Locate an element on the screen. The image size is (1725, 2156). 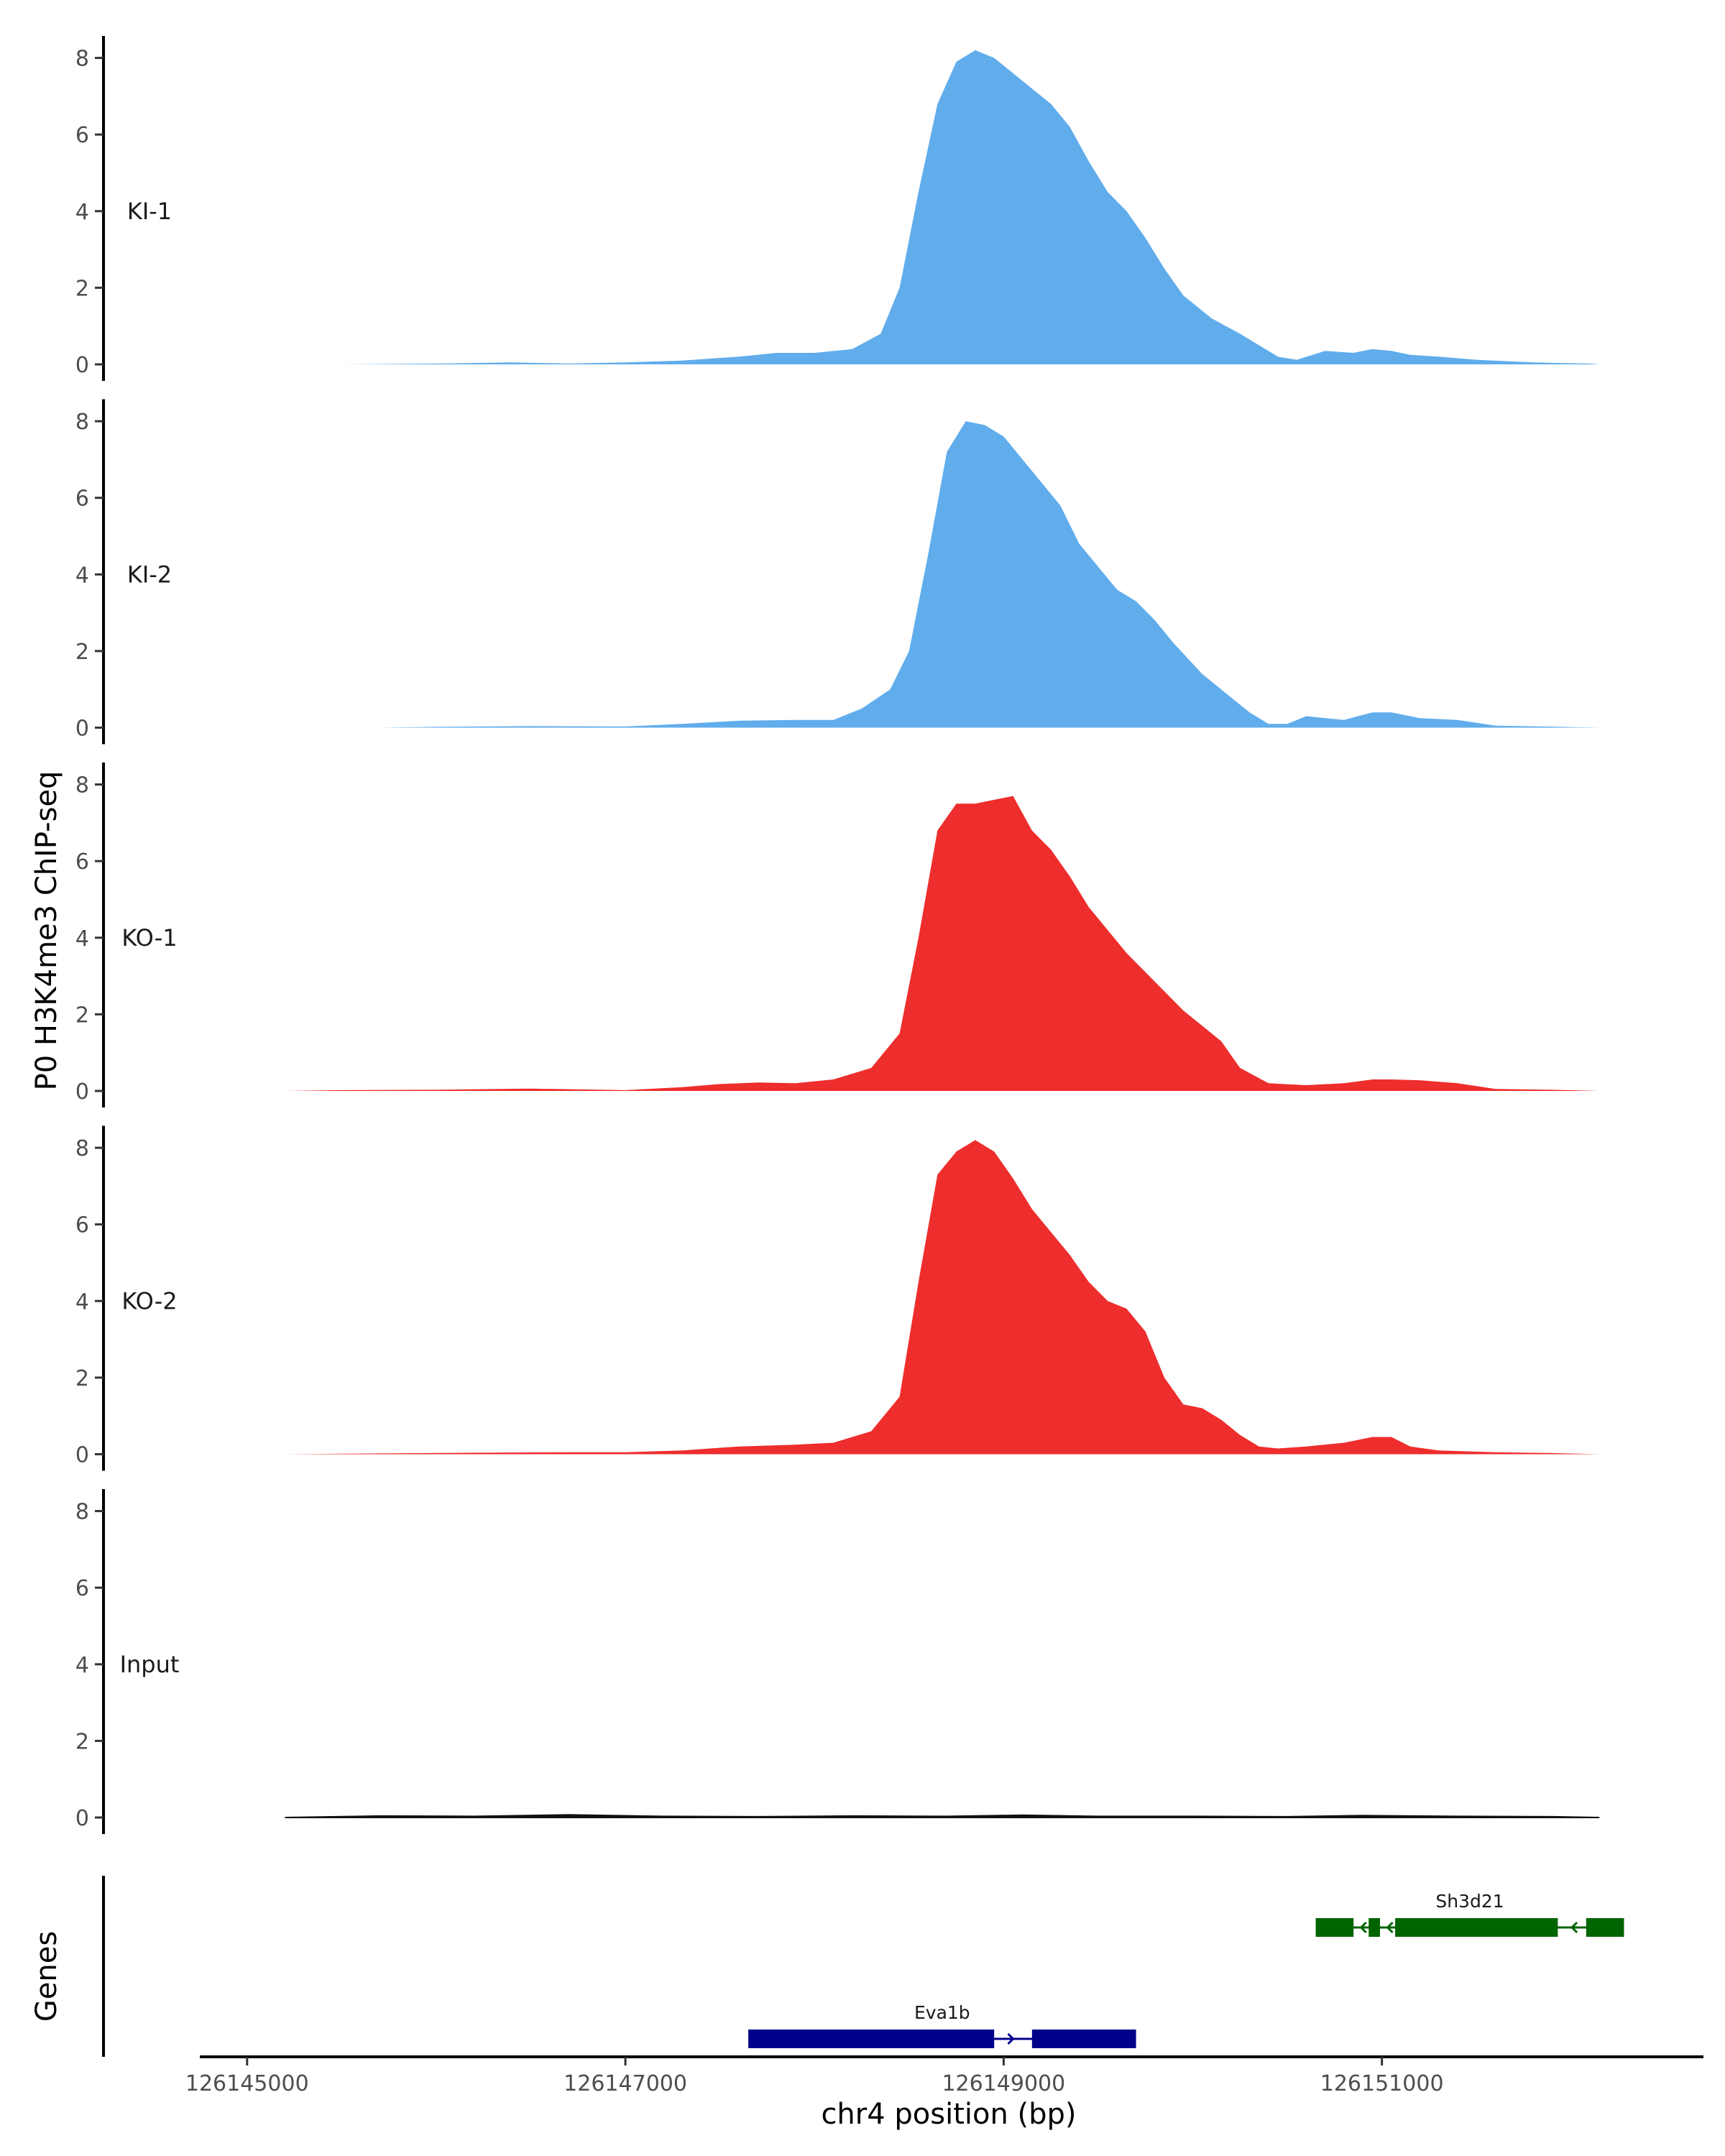
track-panel: 0 2 4 6 8 KO-1 is located at coordinates (837, 935).